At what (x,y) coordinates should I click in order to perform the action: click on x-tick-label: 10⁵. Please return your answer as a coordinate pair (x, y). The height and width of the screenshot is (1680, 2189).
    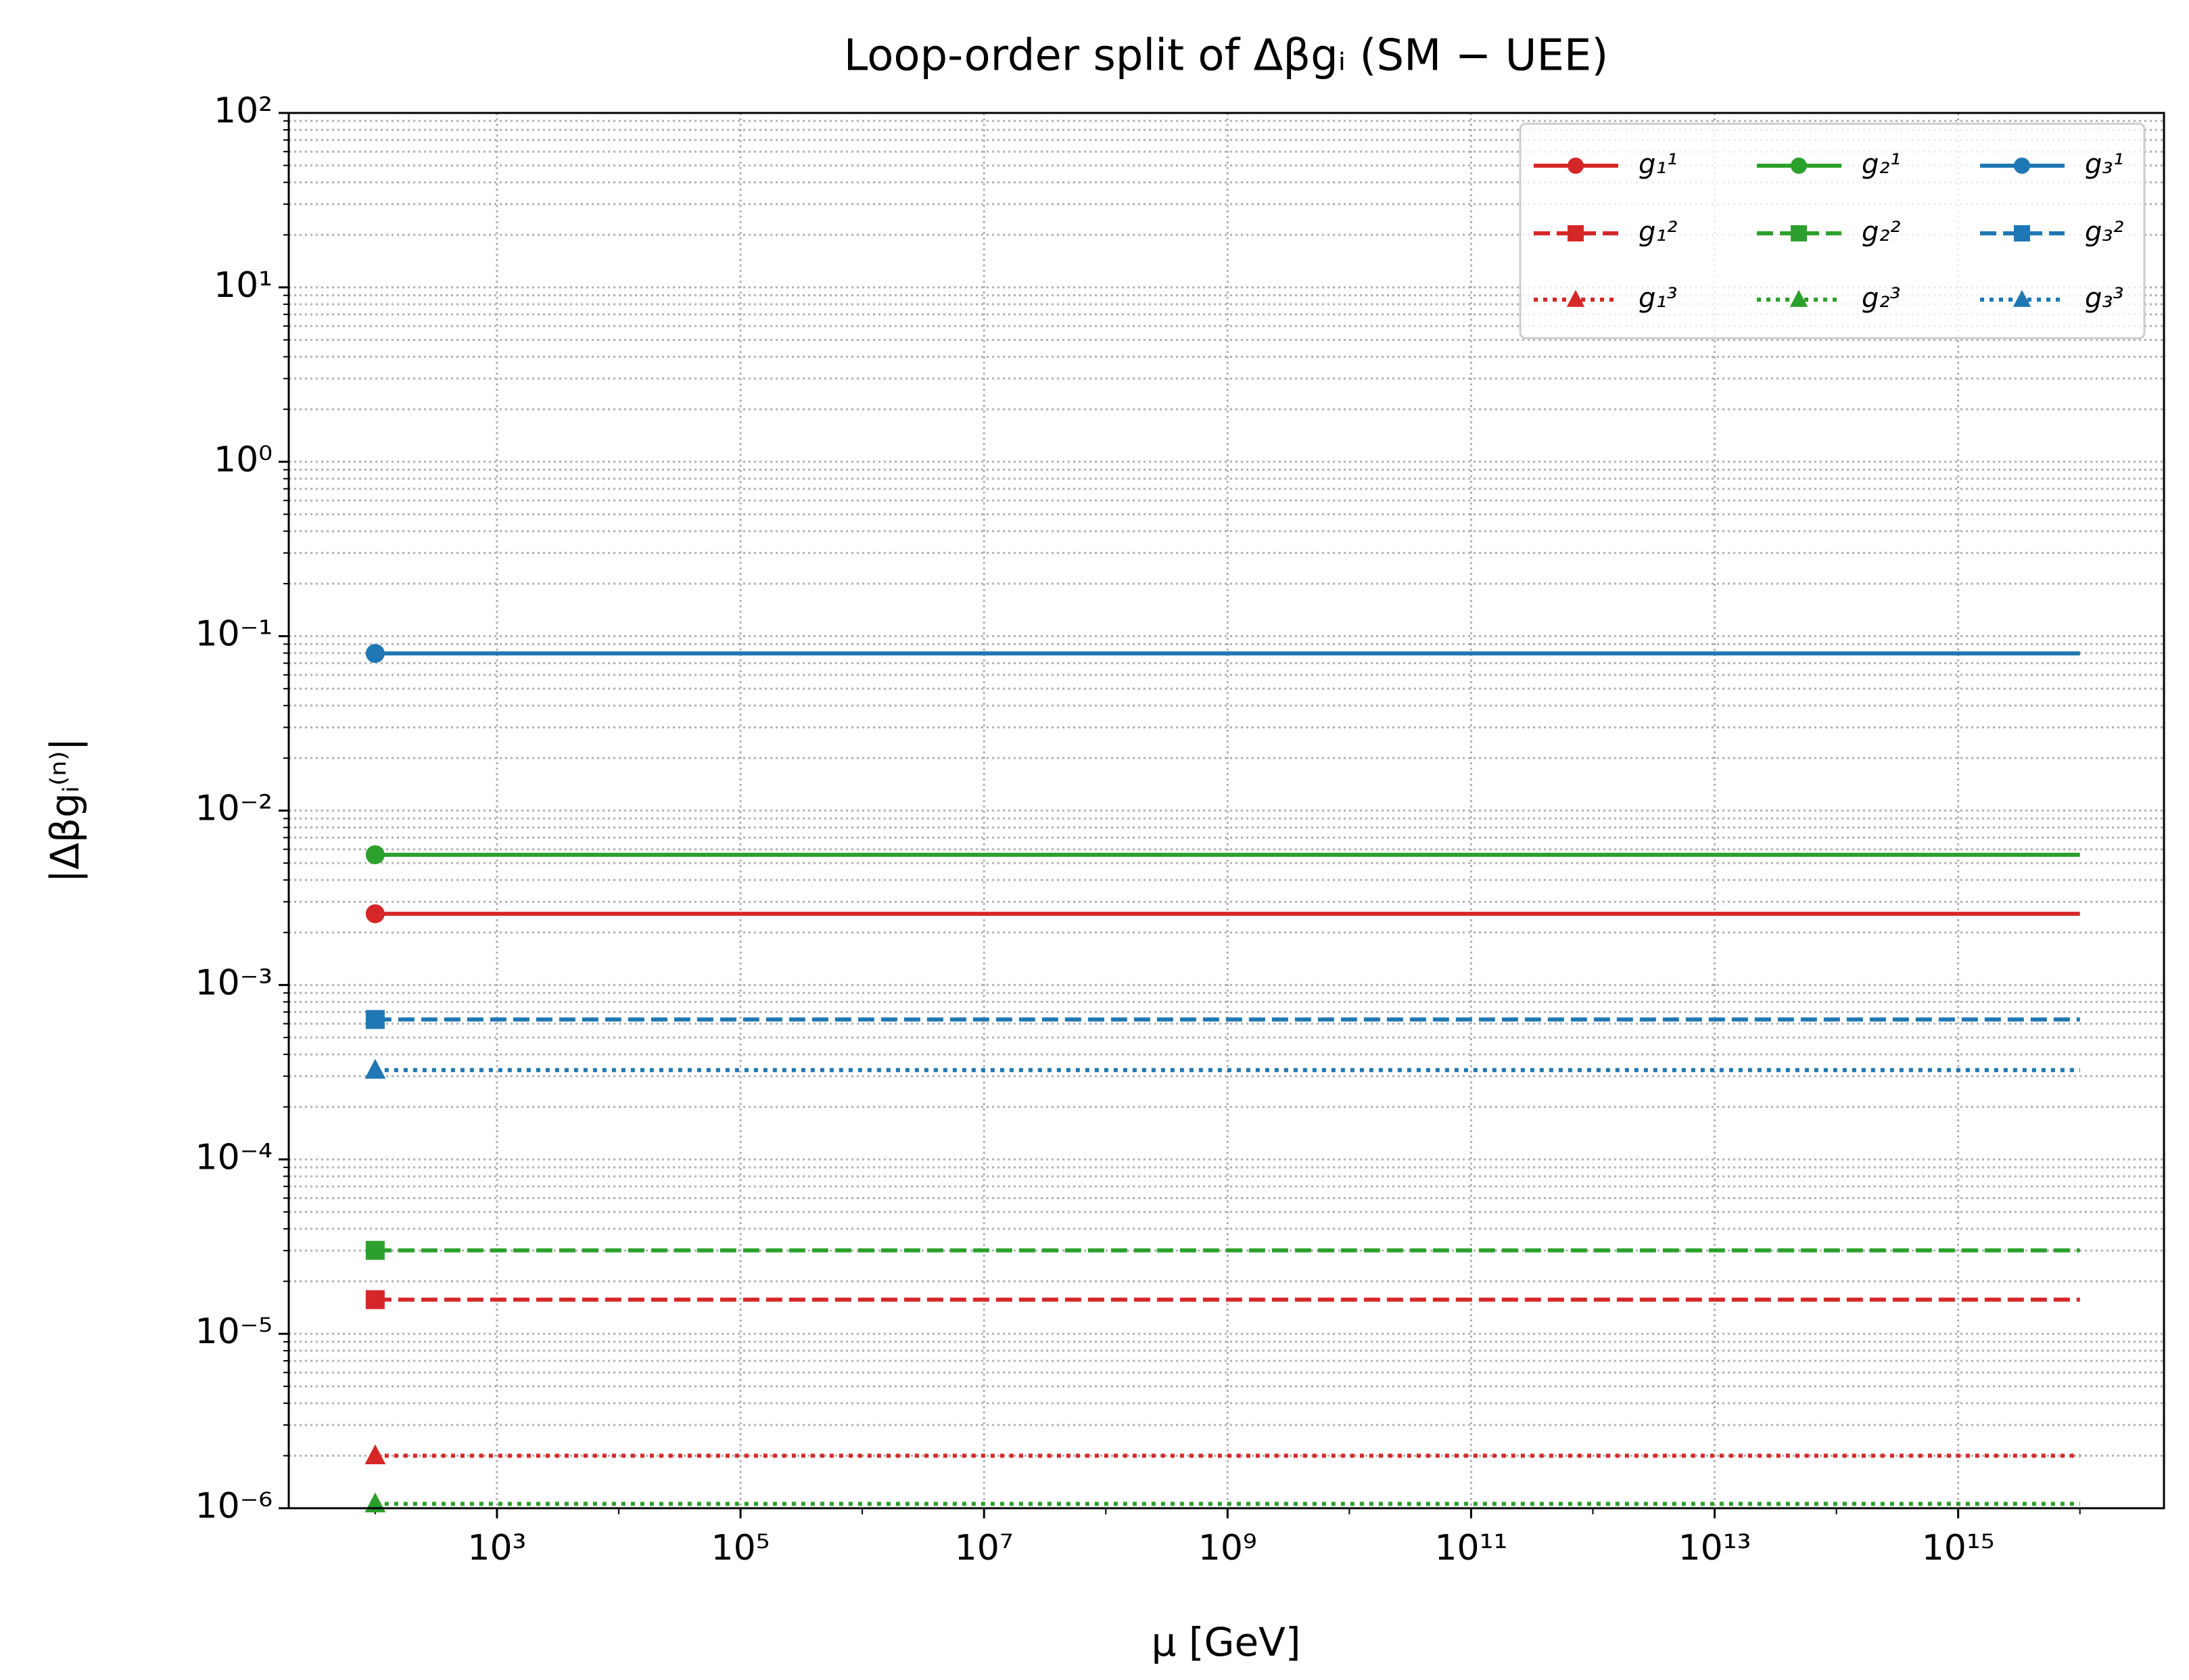
    Looking at the image, I should click on (740, 1548).